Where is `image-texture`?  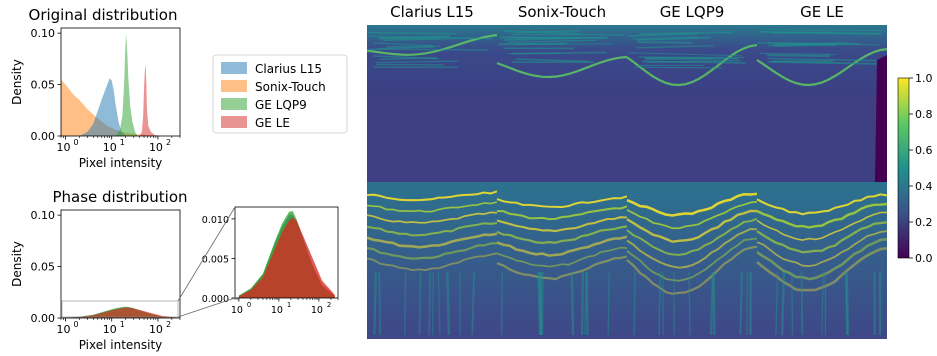
image-texture is located at coordinates (432, 60).